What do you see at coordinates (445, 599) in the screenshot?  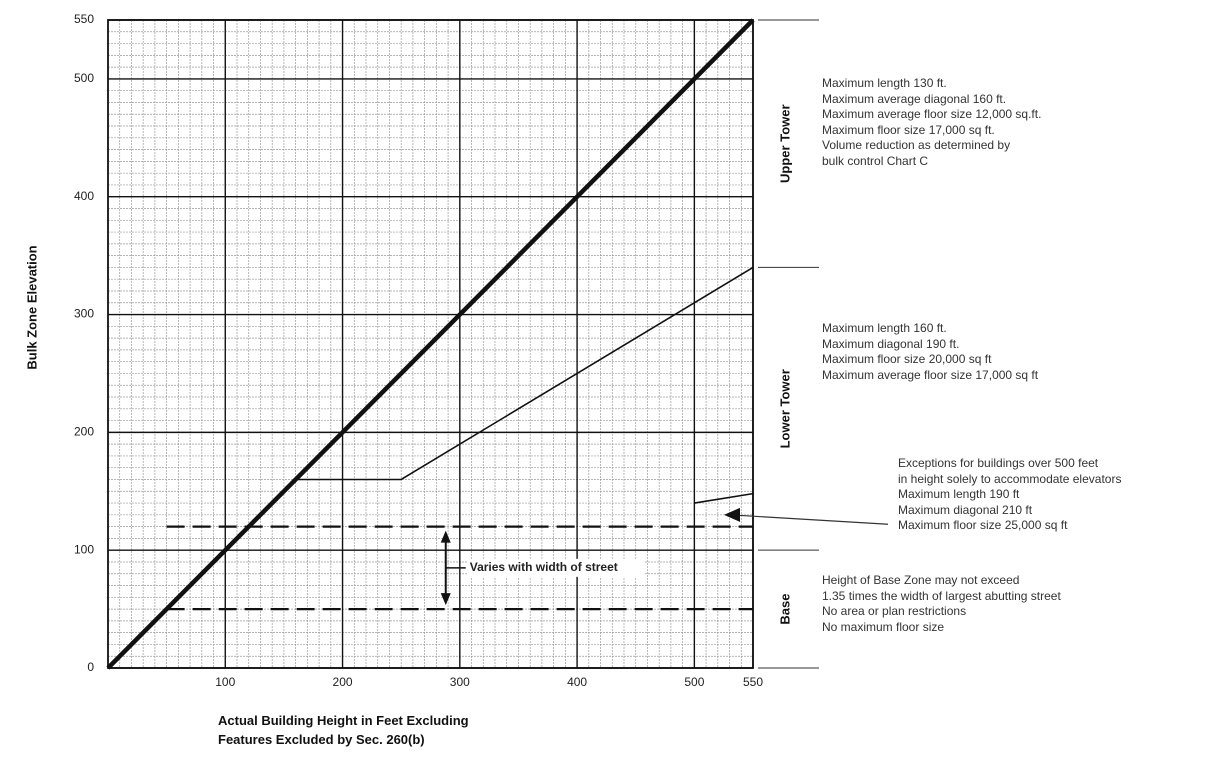 I see `varies-arrow-head-down` at bounding box center [445, 599].